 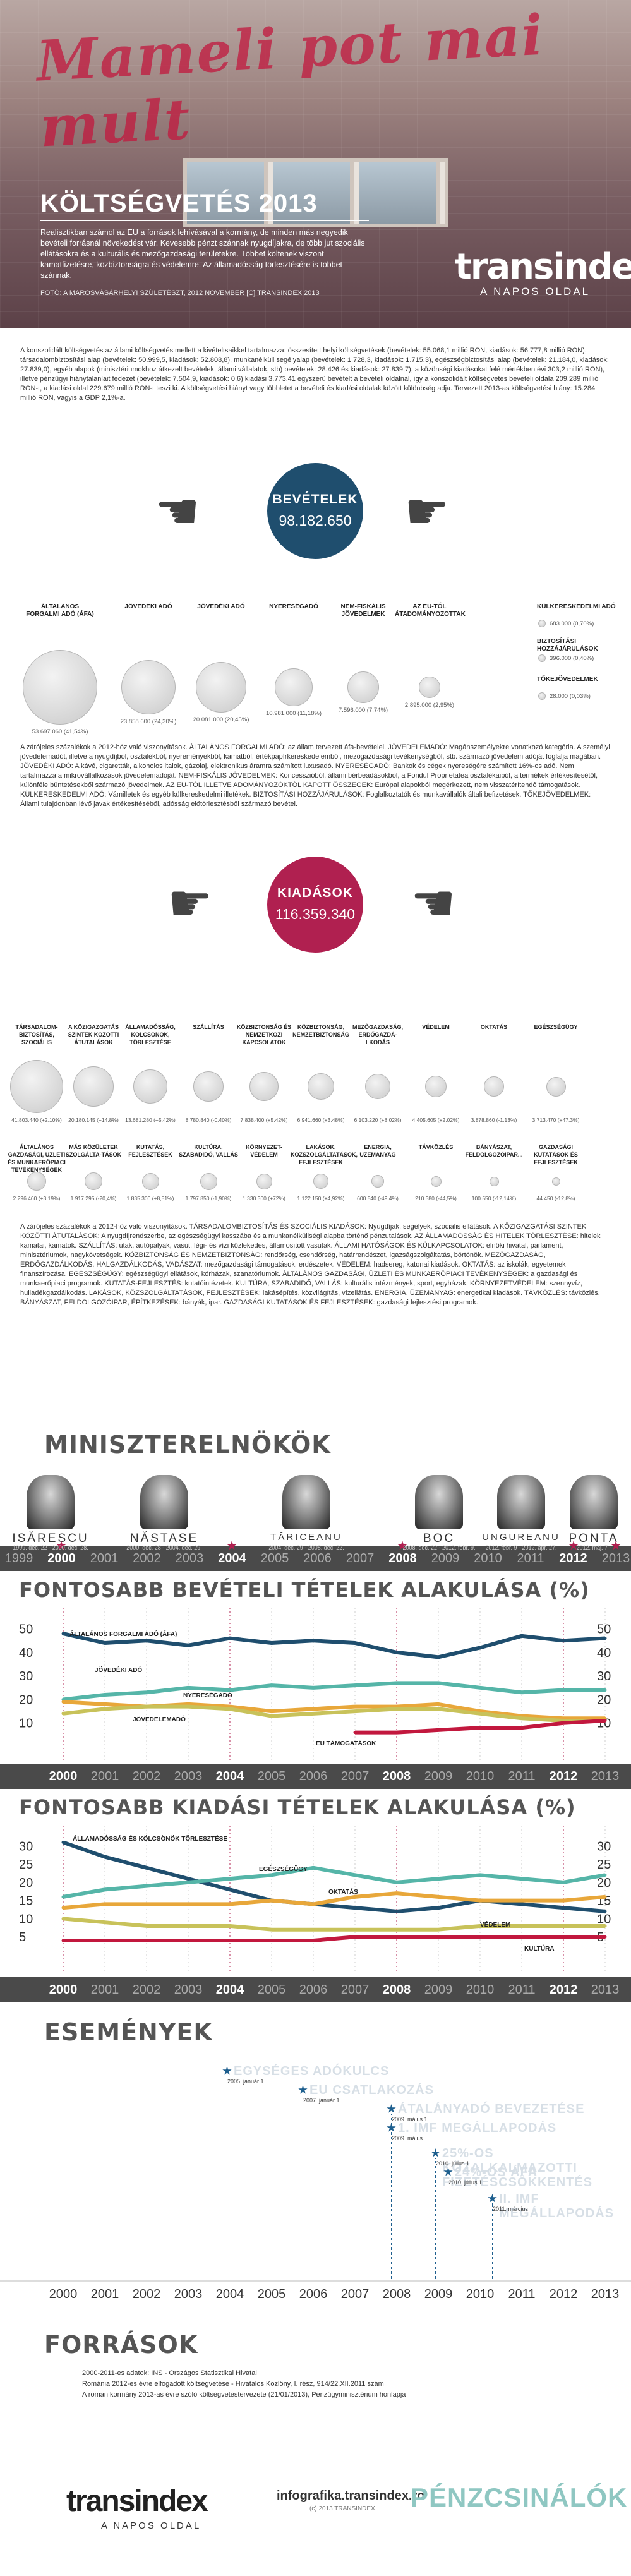 What do you see at coordinates (351, 2496) in the screenshot?
I see `footer-site-link: infografika.transindex.ro` at bounding box center [351, 2496].